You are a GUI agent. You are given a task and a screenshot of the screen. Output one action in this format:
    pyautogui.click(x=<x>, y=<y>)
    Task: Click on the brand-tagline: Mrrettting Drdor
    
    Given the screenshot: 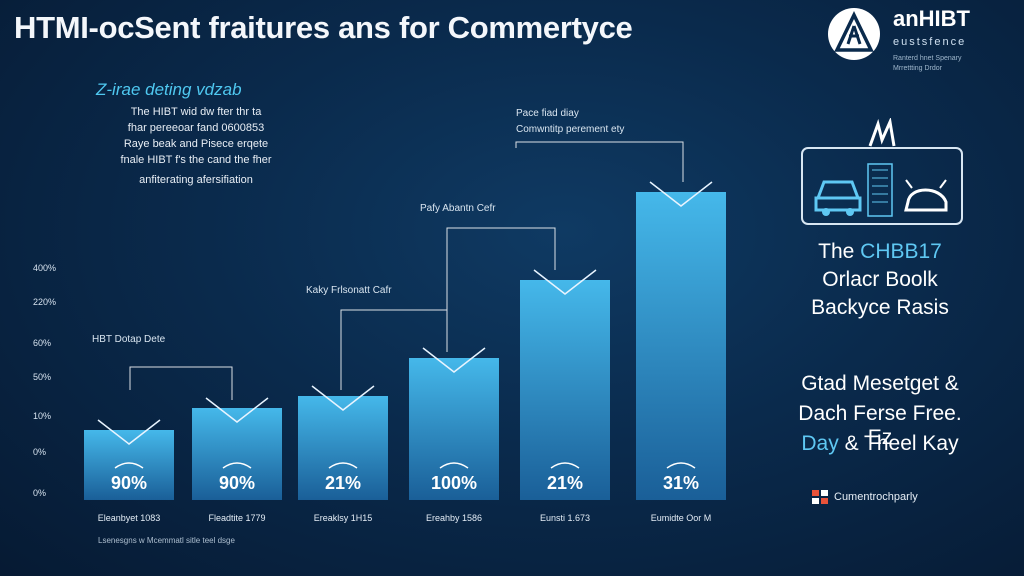 What is the action you would take?
    pyautogui.click(x=918, y=68)
    